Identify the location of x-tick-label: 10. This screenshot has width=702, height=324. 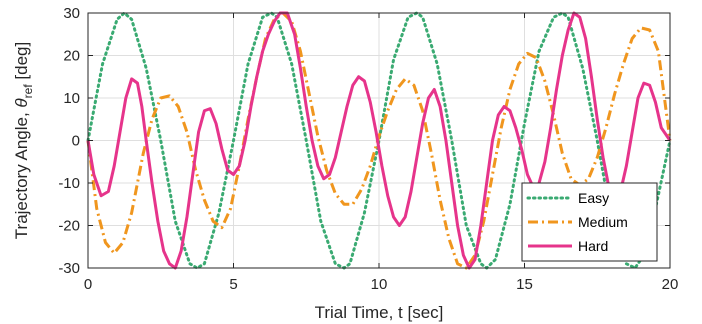
(379, 284).